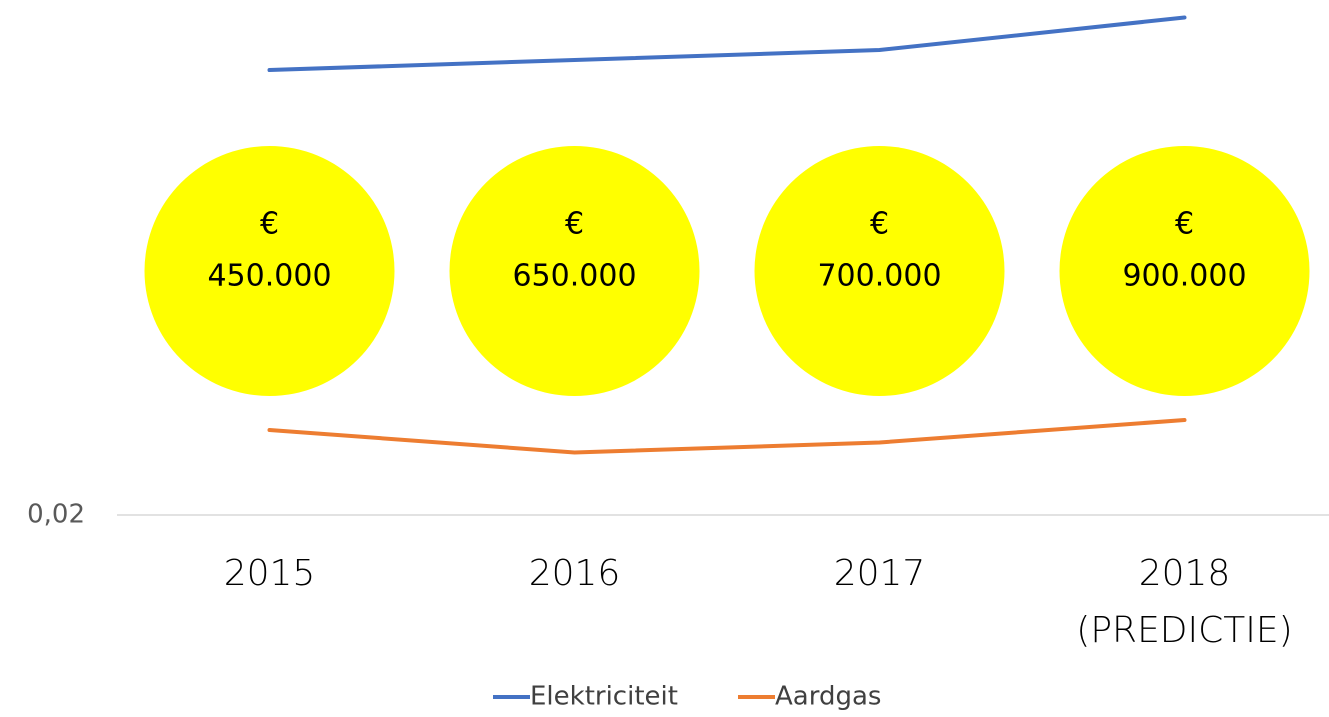  Describe the element at coordinates (604, 697) in the screenshot. I see `legend-label: Elektriciteit` at that location.